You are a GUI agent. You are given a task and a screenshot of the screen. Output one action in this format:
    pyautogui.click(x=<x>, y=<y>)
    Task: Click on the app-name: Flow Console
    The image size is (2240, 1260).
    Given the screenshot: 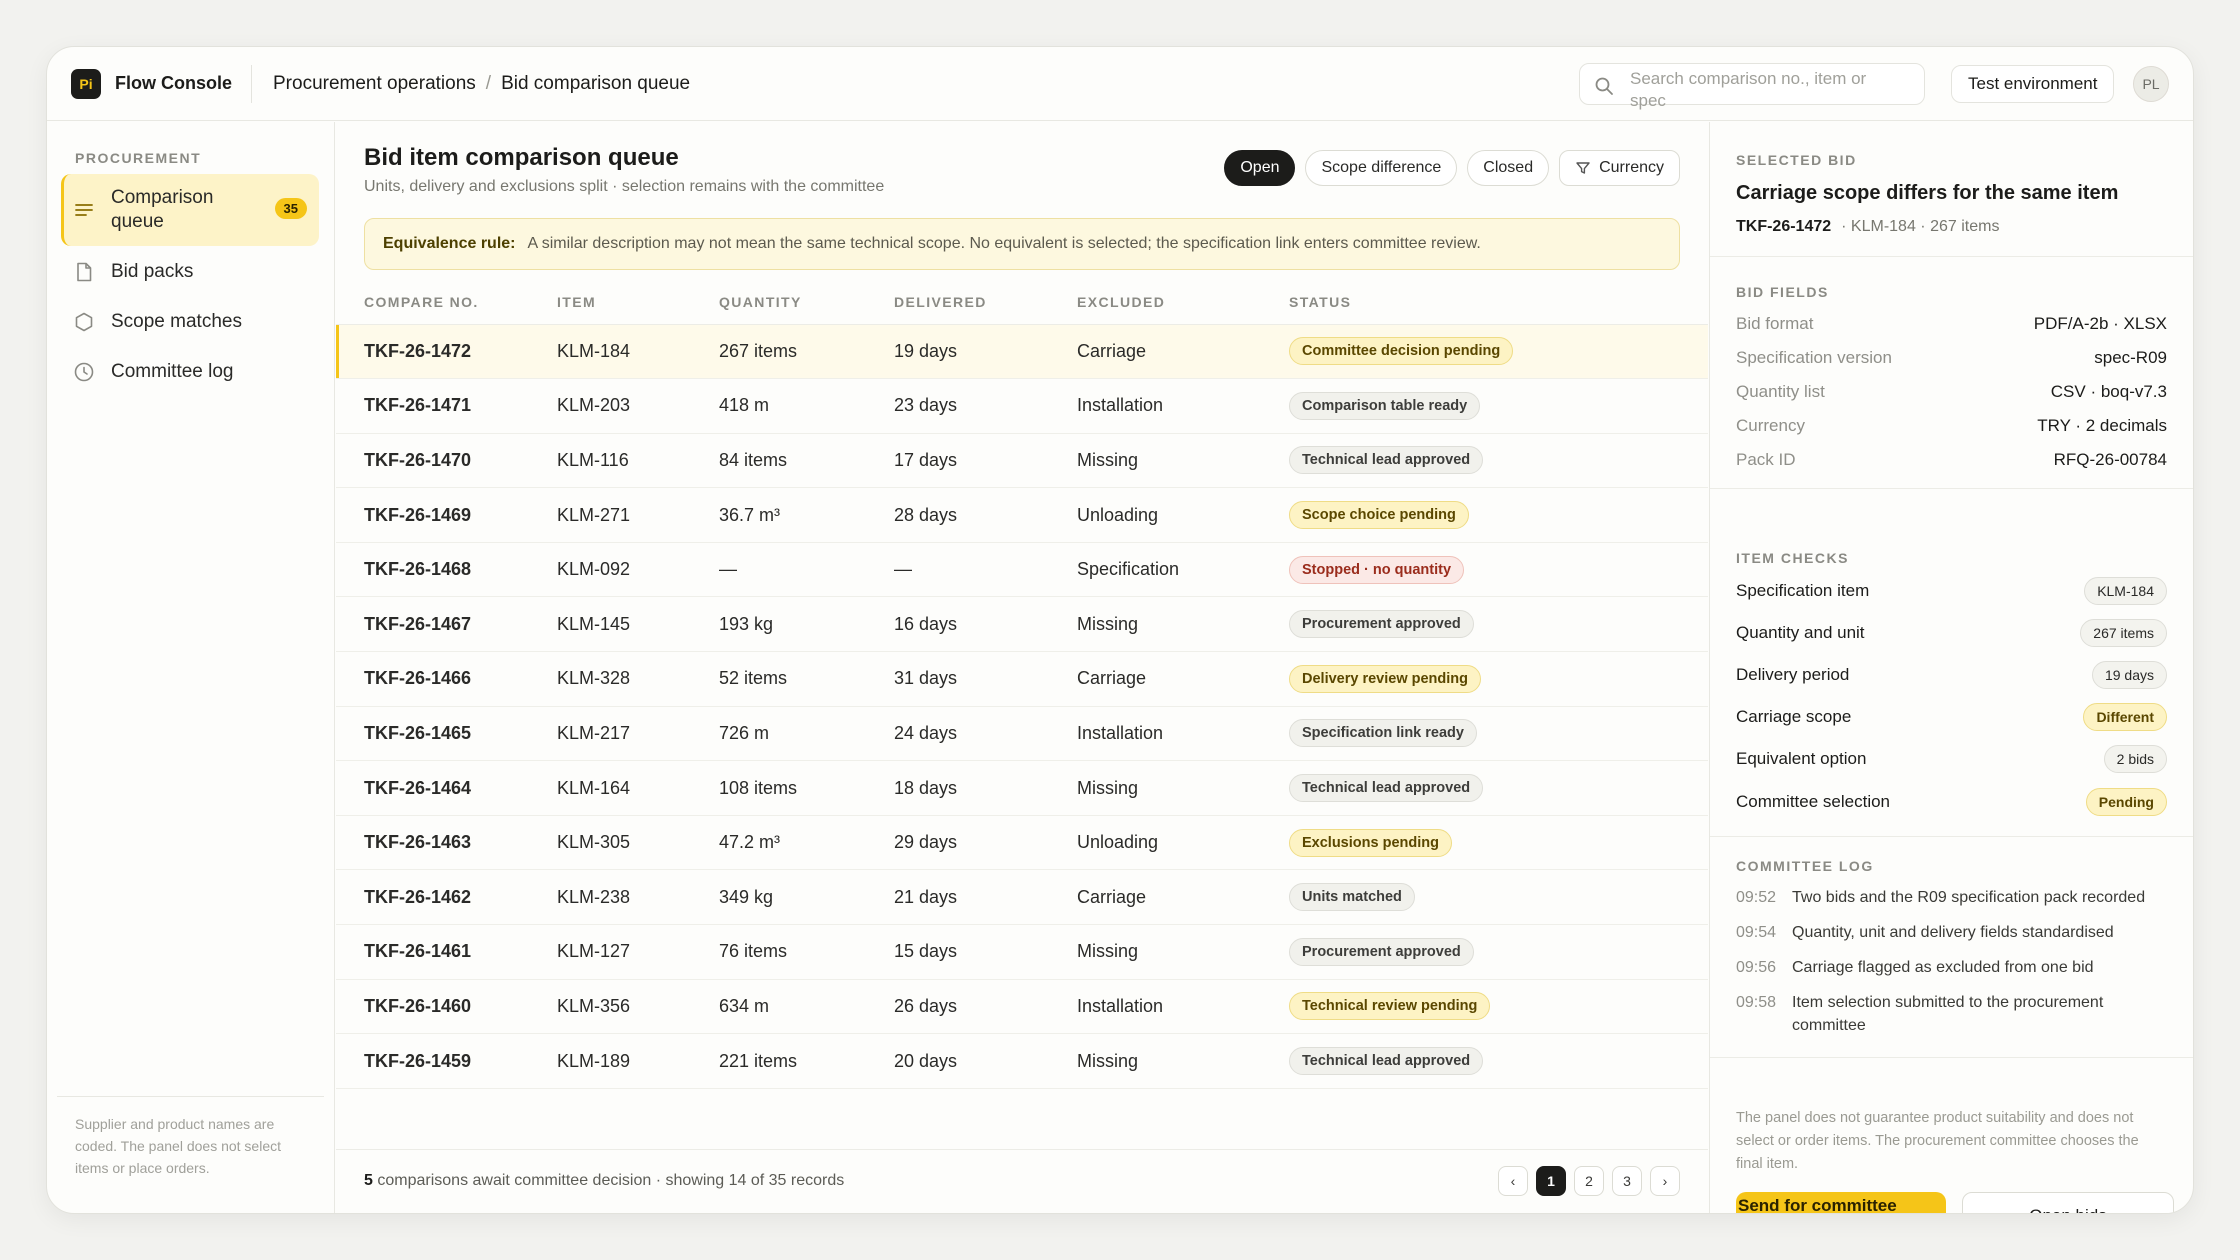 What is the action you would take?
    pyautogui.click(x=173, y=83)
    